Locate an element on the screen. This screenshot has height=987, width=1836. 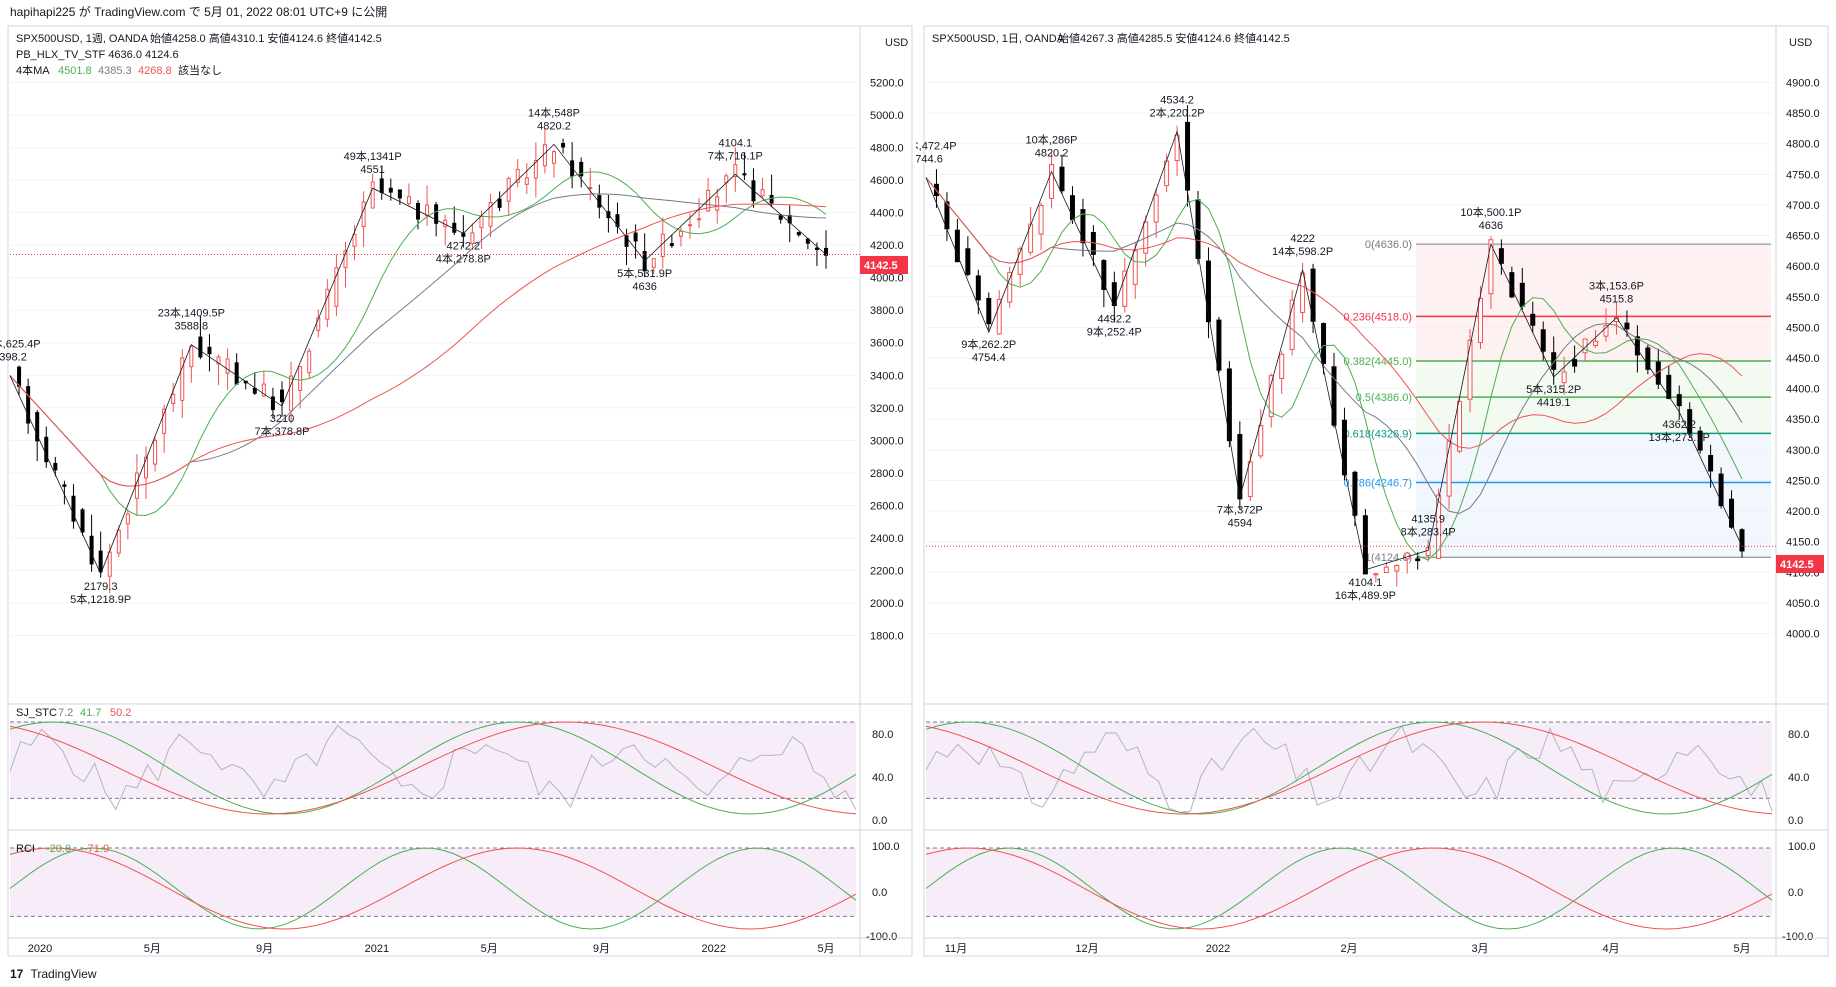
pivot-annotation-line2: 3398.2 is located at coordinates (13, 358).